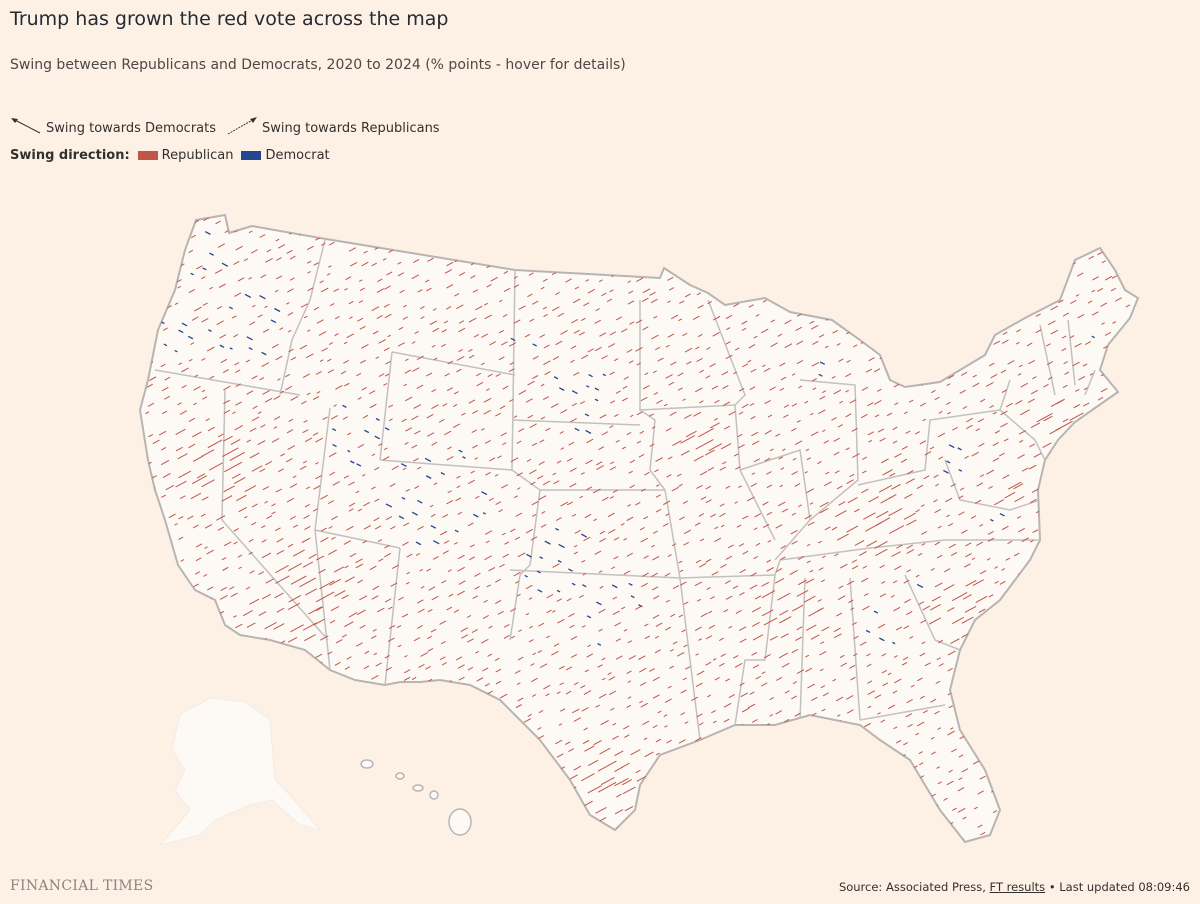 Image resolution: width=1200 pixels, height=904 pixels. What do you see at coordinates (599, 644) in the screenshot?
I see `democrat-swing-arrow` at bounding box center [599, 644].